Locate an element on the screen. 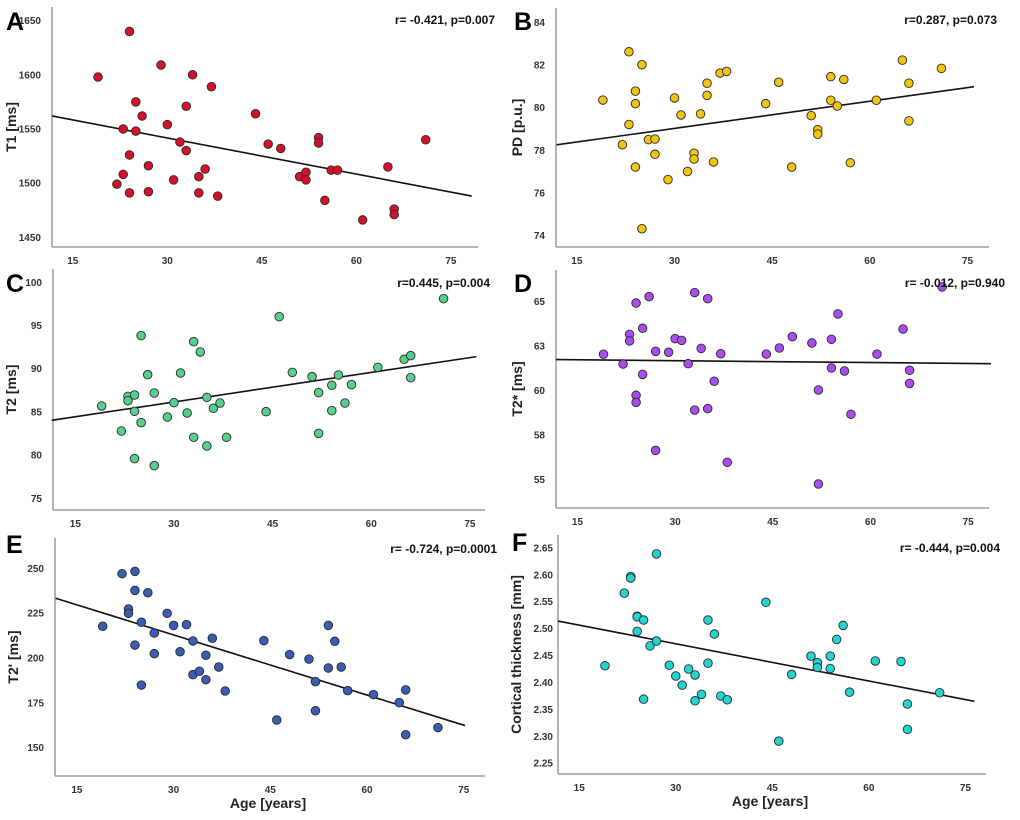 This screenshot has width=1020, height=820. y-tick-label: 95 is located at coordinates (37, 326).